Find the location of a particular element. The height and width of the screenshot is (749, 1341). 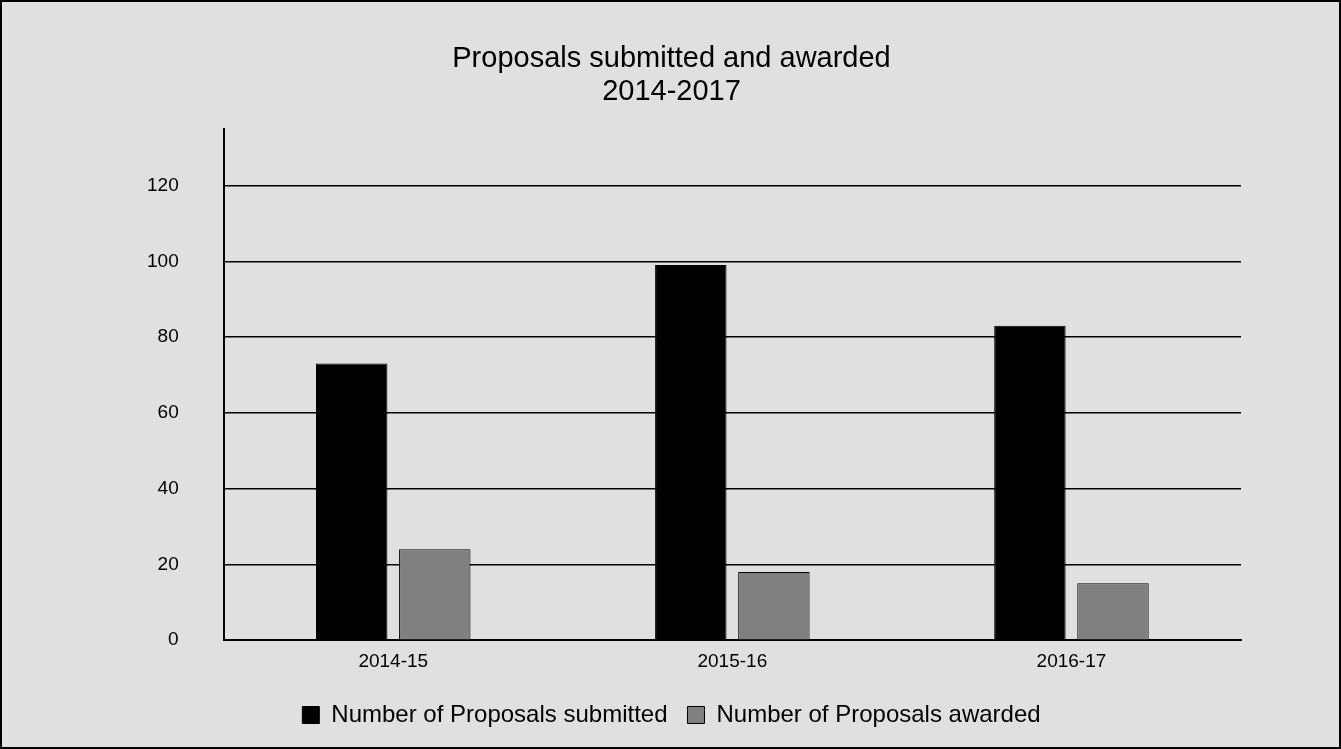

y-tick-label: 0 is located at coordinates (173, 639).